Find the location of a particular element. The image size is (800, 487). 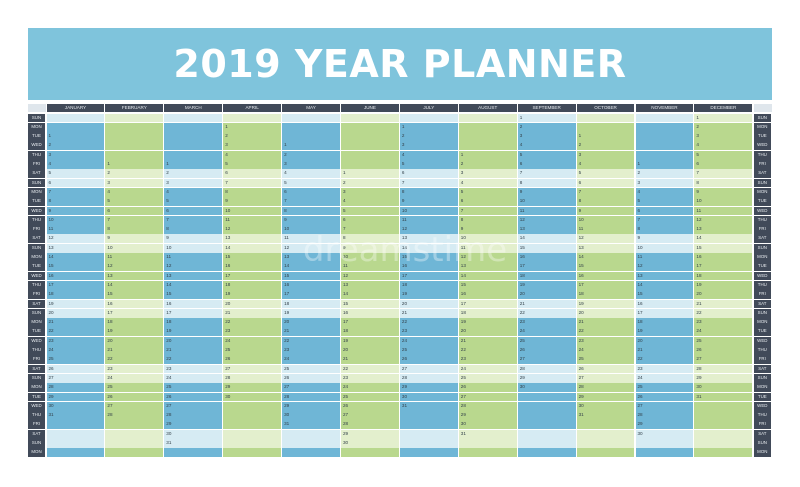

day-cell: 17 is located at coordinates (723, 267).